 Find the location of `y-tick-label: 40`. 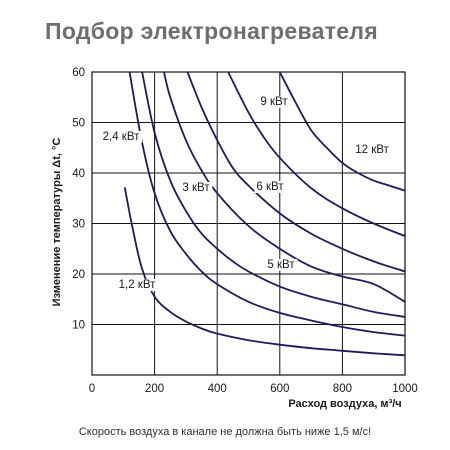

y-tick-label: 40 is located at coordinates (78, 174).